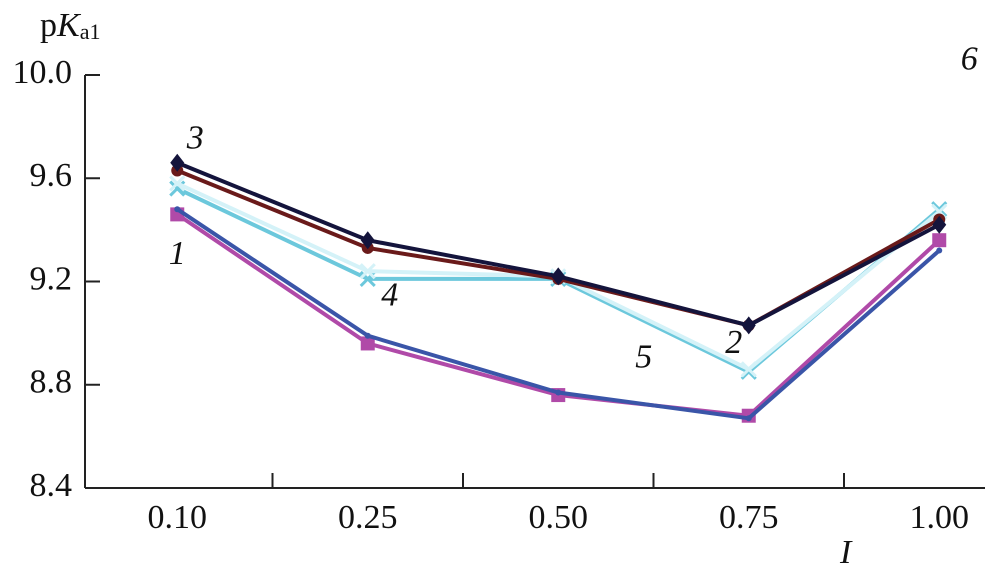  Describe the element at coordinates (90, 31) in the screenshot. I see `y-label-part: a1` at that location.